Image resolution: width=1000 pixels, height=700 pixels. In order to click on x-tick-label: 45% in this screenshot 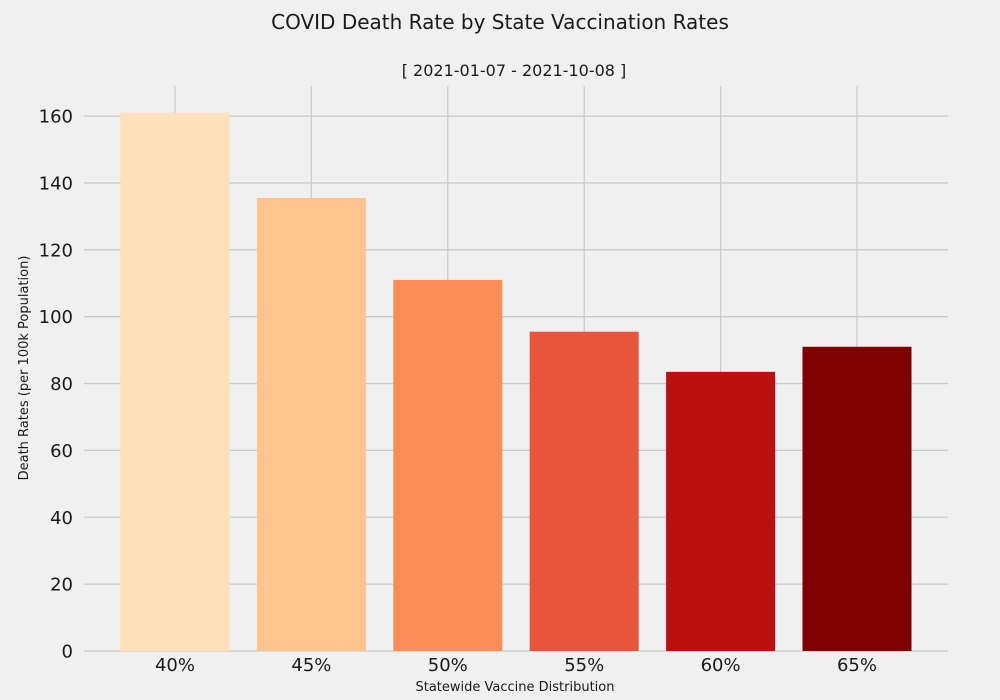, I will do `click(311, 665)`.